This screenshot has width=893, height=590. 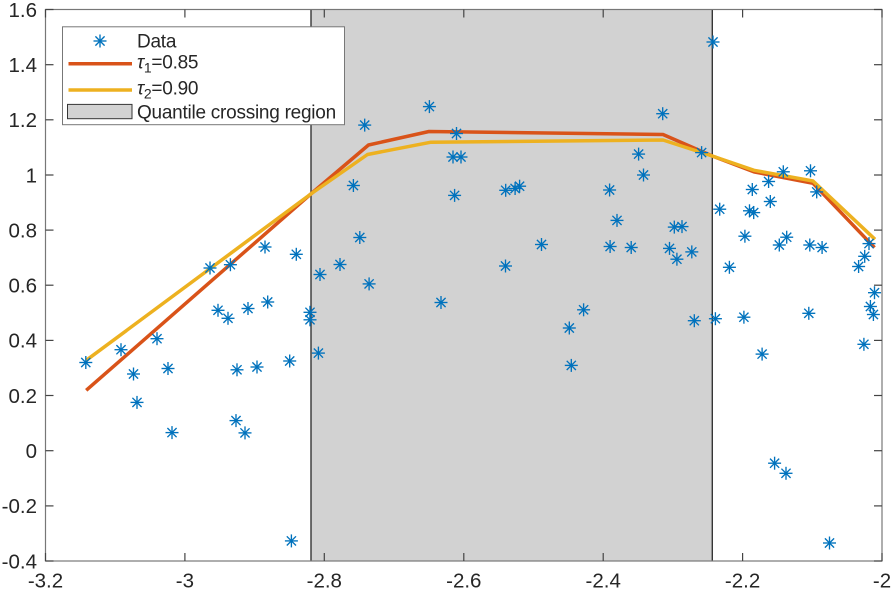 I want to click on svg-text: 0.4, so click(x=23, y=341).